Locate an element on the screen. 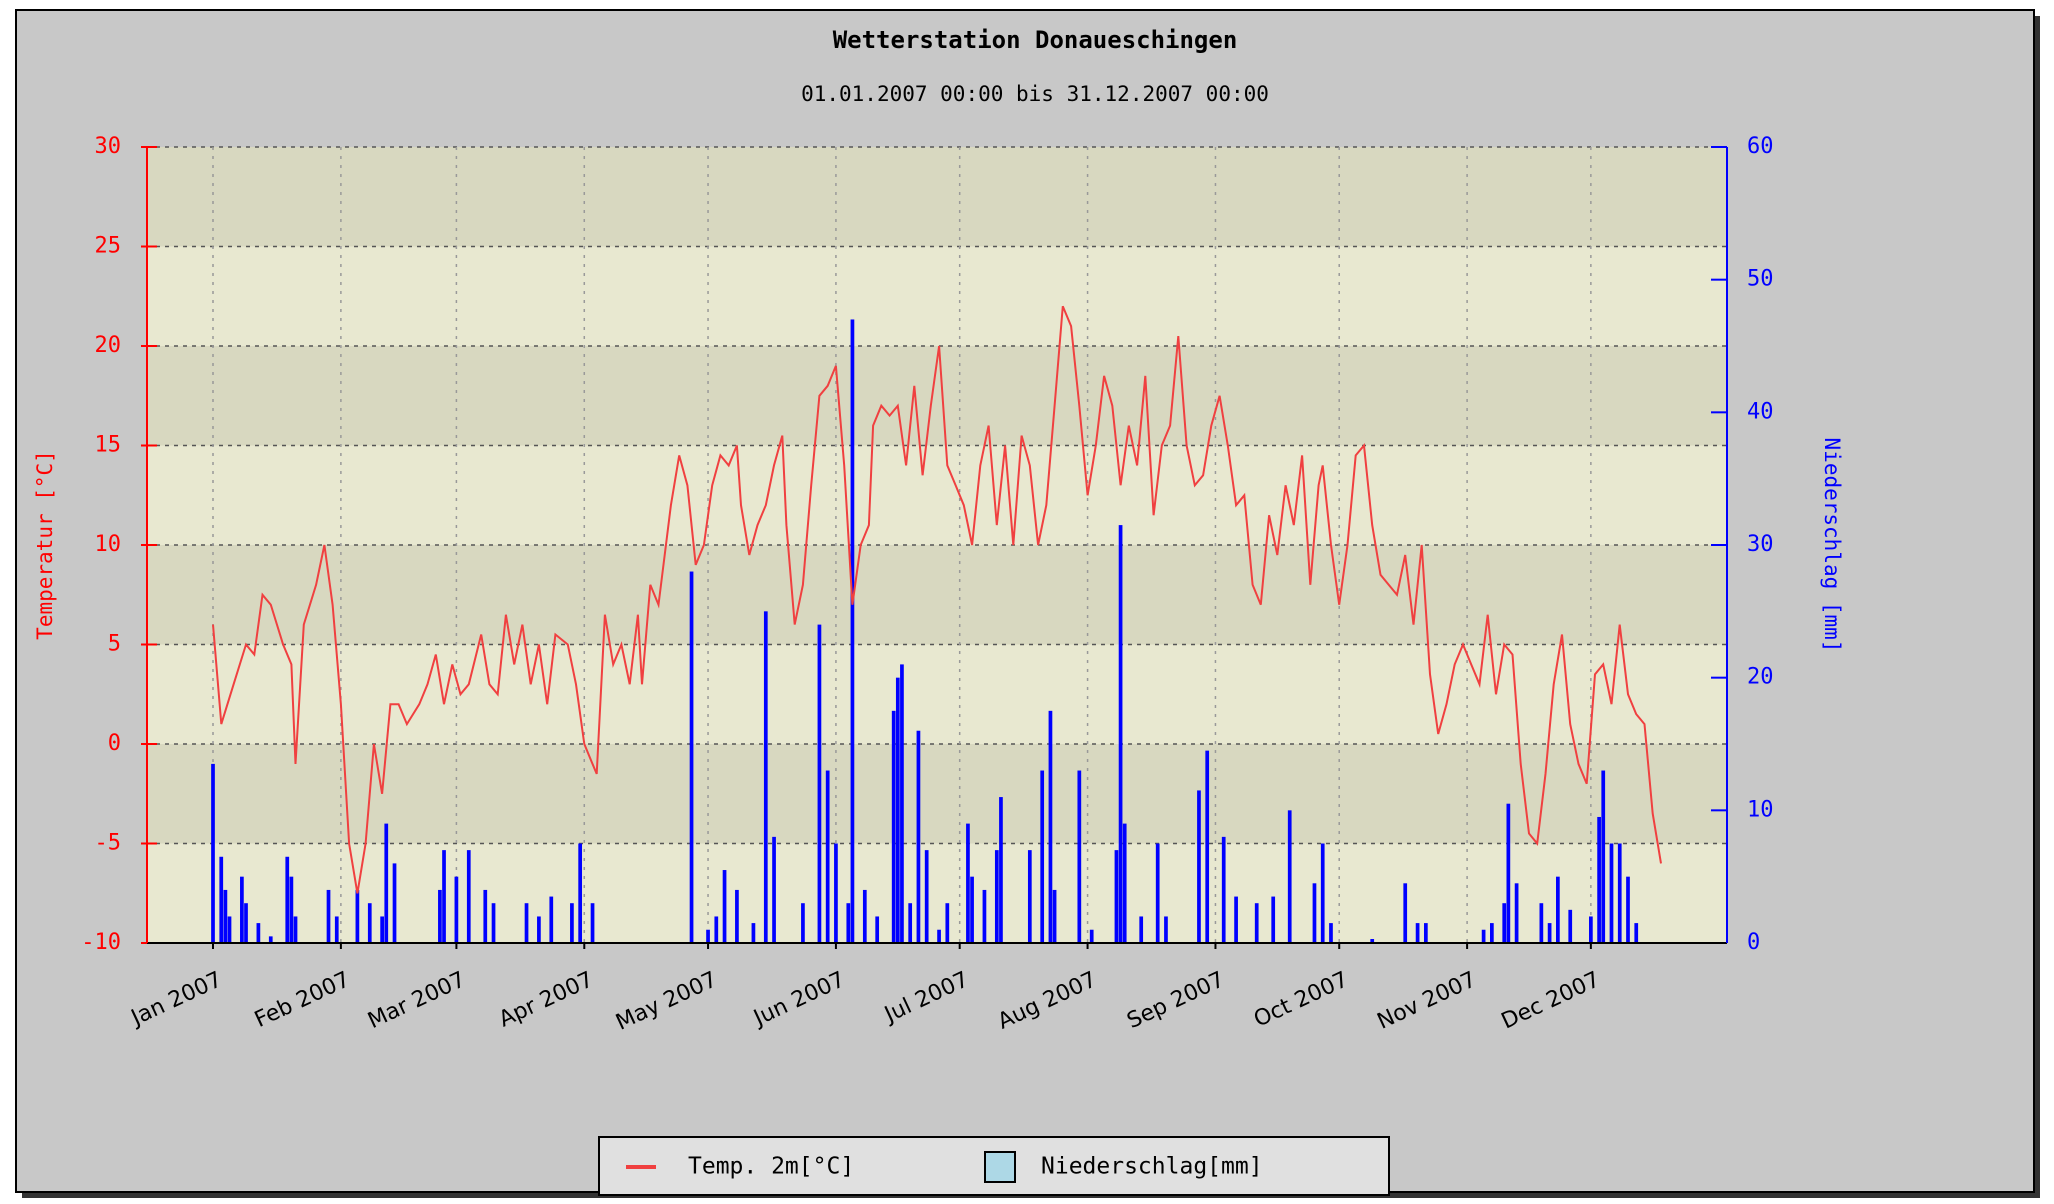 Image resolution: width=2054 pixels, height=1204 pixels. y-tick-label: 15 is located at coordinates (108, 445).